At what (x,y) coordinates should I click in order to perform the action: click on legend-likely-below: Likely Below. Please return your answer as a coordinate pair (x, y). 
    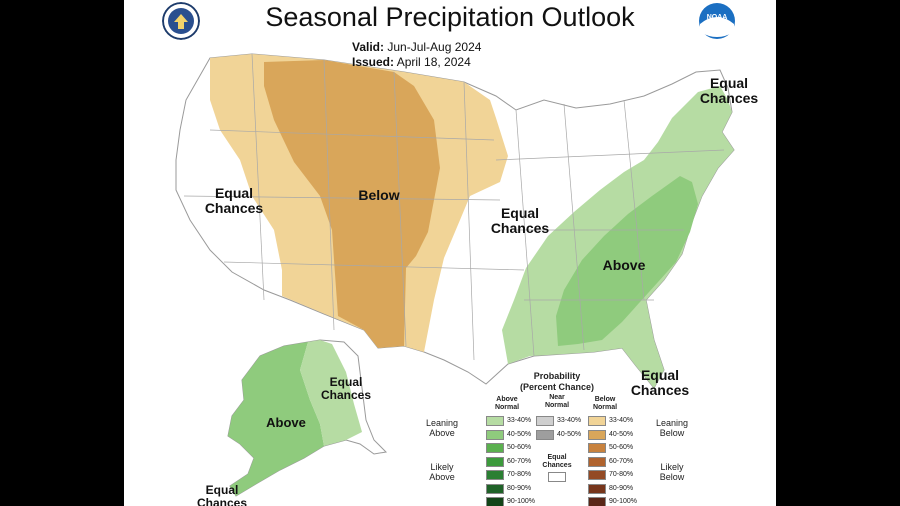
    Looking at the image, I should click on (672, 472).